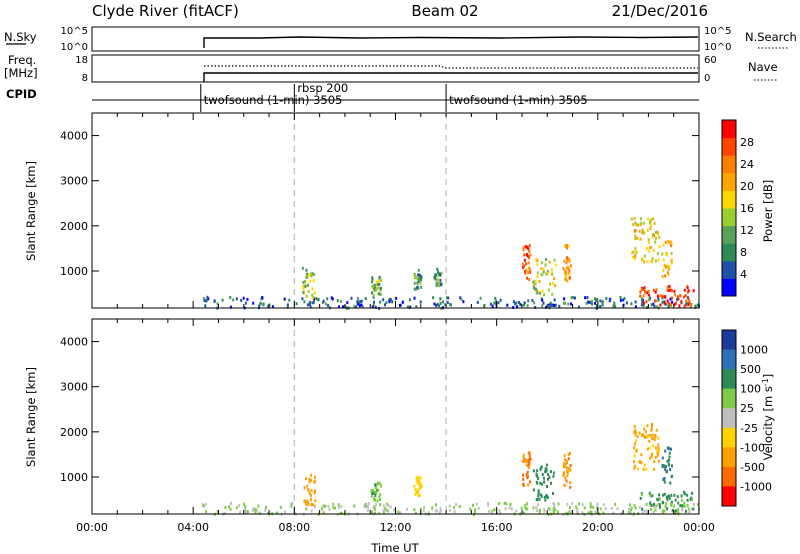 The width and height of the screenshot is (800, 554). What do you see at coordinates (395, 39) in the screenshot?
I see `nsky-frame` at bounding box center [395, 39].